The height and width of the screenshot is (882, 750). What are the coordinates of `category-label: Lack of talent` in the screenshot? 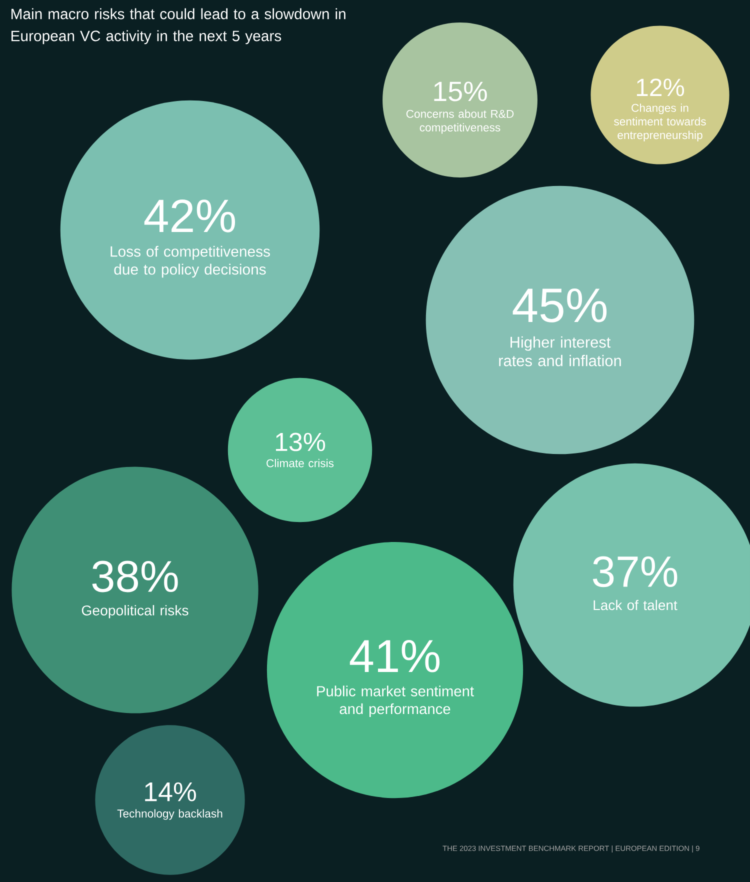 It's located at (636, 605).